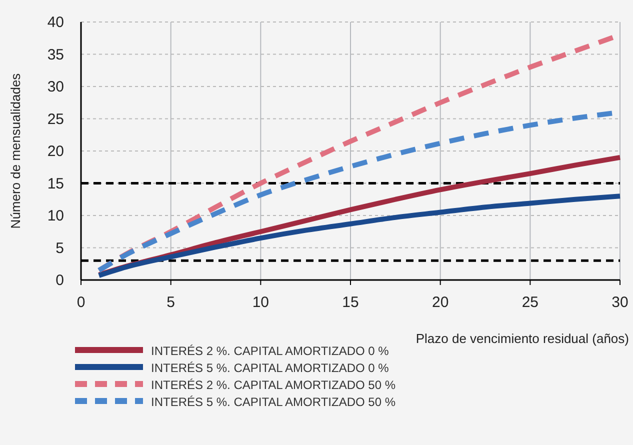 This screenshot has width=633, height=445. What do you see at coordinates (273, 385) in the screenshot?
I see `legend-label: INTERÉS 2 %. CAPITAL AMORTIZADO 50 %` at bounding box center [273, 385].